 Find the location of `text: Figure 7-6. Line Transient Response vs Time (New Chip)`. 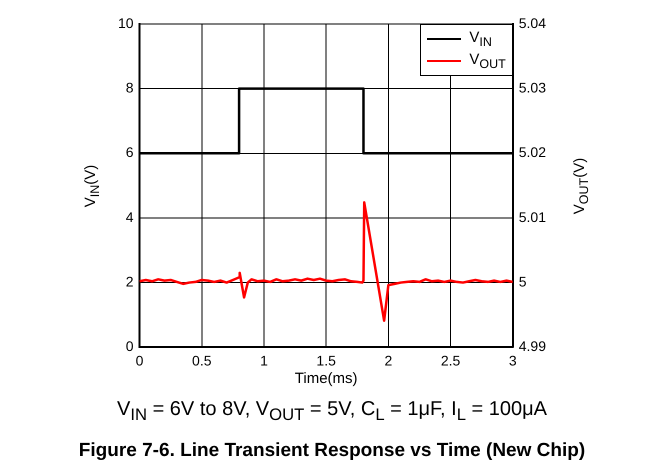

text: Figure 7-6. Line Transient Response vs Time (New Chip) is located at coordinates (332, 451).